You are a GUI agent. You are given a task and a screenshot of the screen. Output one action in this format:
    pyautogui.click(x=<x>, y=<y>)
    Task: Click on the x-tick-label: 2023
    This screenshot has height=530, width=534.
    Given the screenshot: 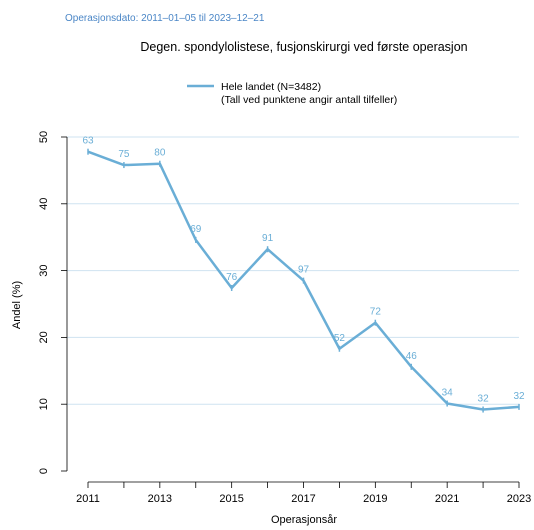 What is the action you would take?
    pyautogui.click(x=519, y=499)
    